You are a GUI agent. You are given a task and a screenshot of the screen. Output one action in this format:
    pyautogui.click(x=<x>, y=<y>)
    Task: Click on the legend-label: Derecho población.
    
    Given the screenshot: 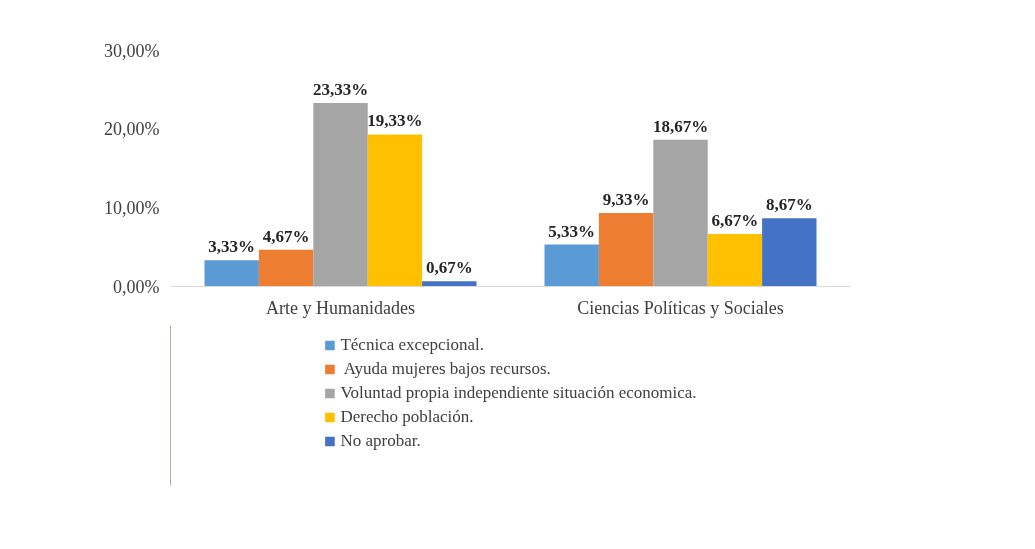 What is the action you would take?
    pyautogui.click(x=407, y=417)
    